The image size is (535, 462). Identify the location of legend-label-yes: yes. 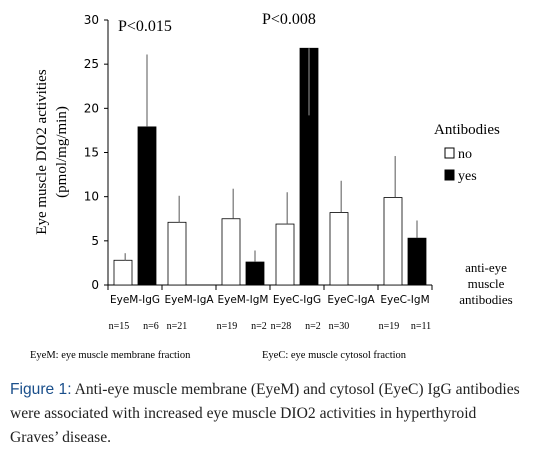
(467, 176).